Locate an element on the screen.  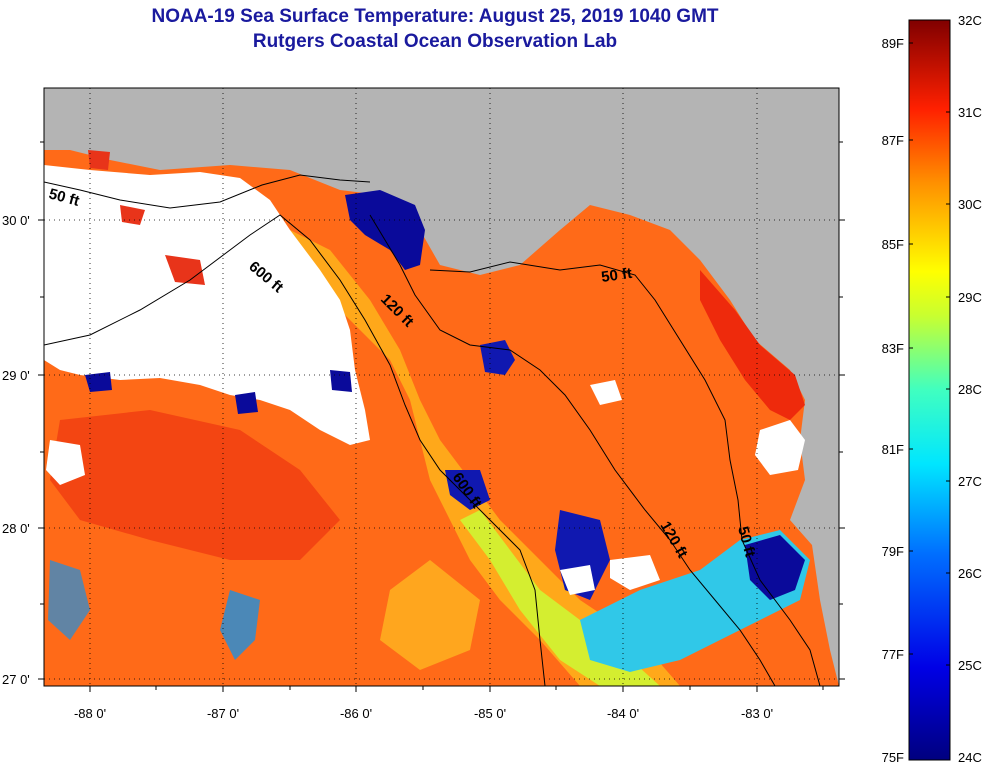
colorbar-label-f: 83F is located at coordinates (893, 348).